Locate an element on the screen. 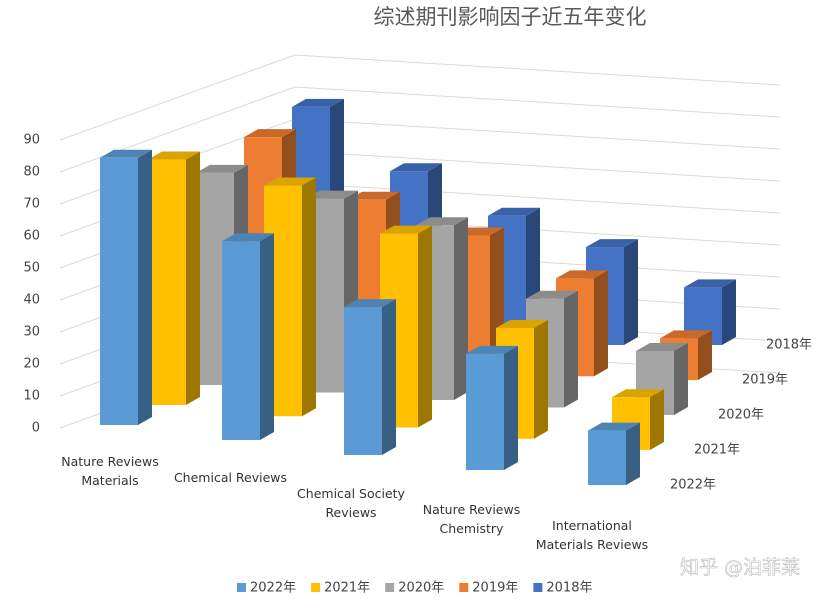 This screenshot has height=601, width=826. x-tick-label: Nature Reviews Chemistry is located at coordinates (471, 519).